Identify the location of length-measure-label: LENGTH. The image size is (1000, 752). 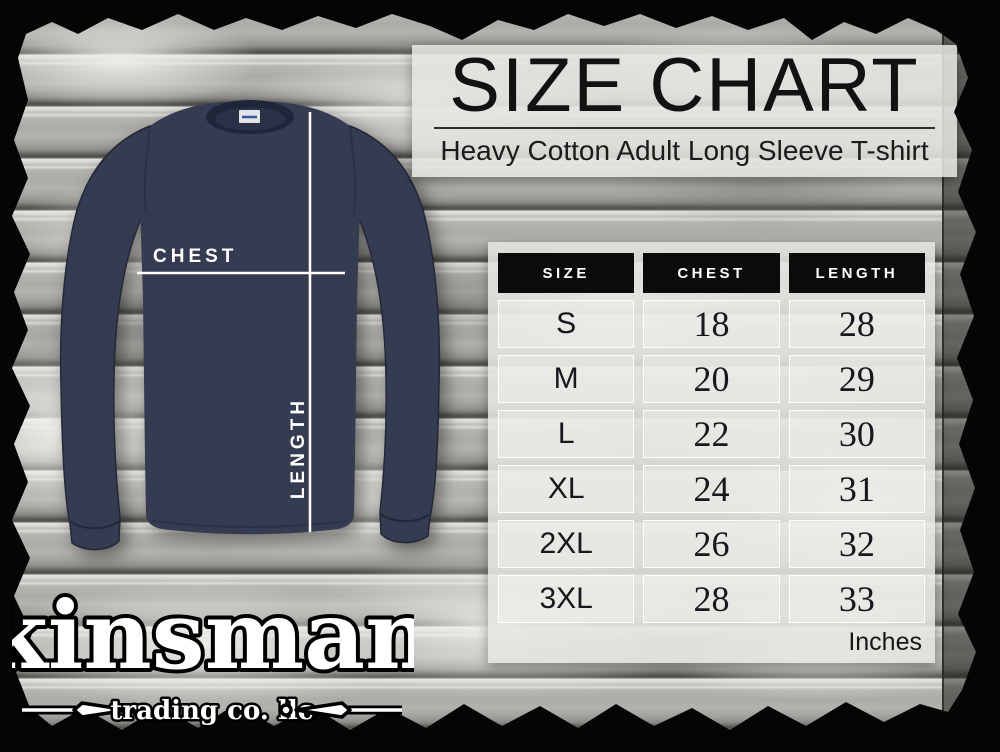
(298, 448).